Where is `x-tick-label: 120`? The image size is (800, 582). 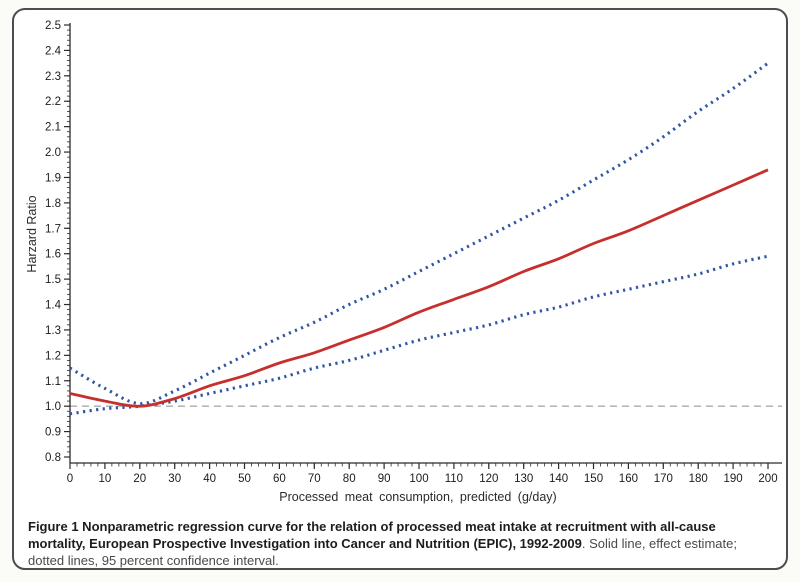 x-tick-label: 120 is located at coordinates (488, 479).